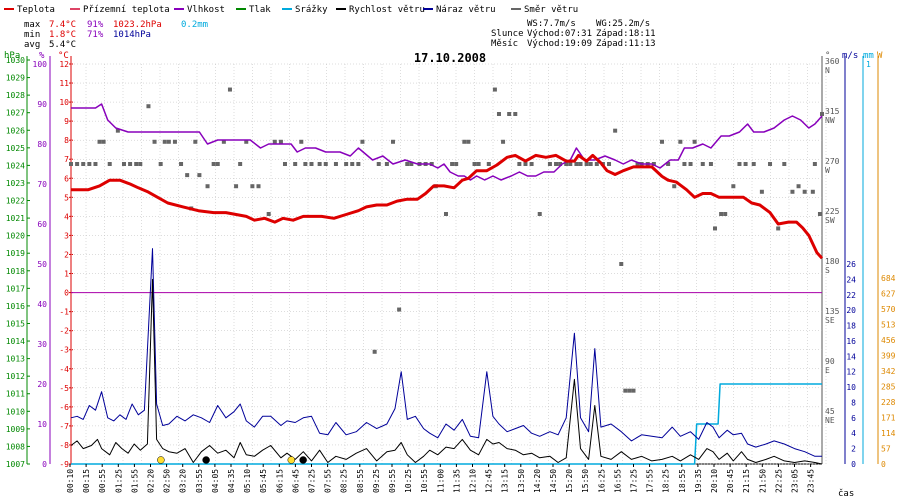 The image size is (900, 504). What do you see at coordinates (66, 140) in the screenshot?
I see `temperature-tick-label: 8` at bounding box center [66, 140].